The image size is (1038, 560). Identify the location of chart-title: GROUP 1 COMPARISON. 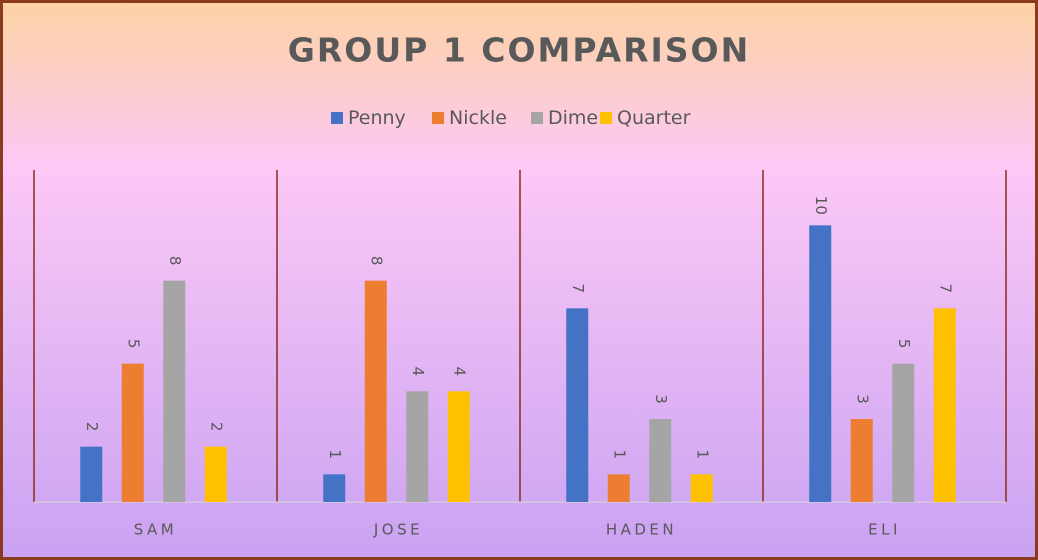
(519, 50).